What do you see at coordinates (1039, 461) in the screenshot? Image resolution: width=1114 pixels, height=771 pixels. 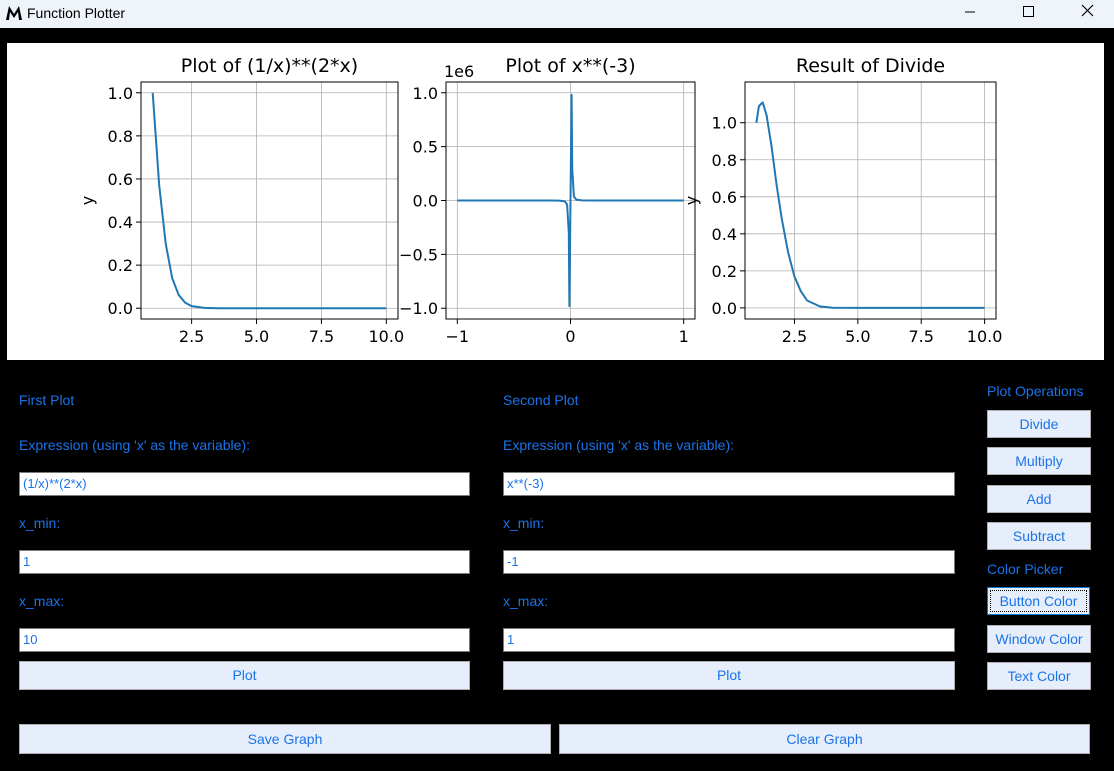 I see `multiply-button: Multiply` at bounding box center [1039, 461].